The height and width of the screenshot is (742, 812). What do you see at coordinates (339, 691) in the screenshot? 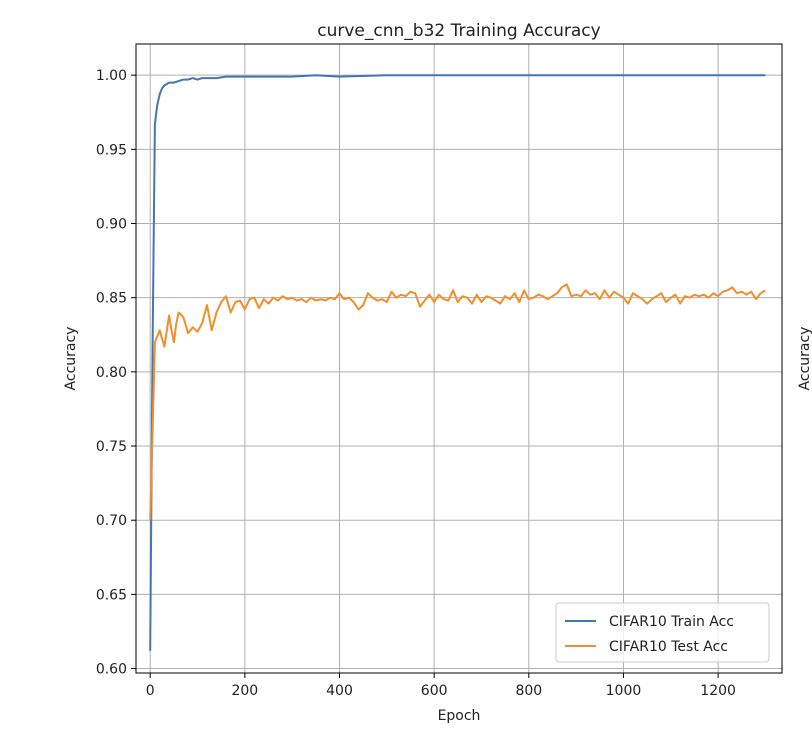
I see `x-tick-label: 400` at bounding box center [339, 691].